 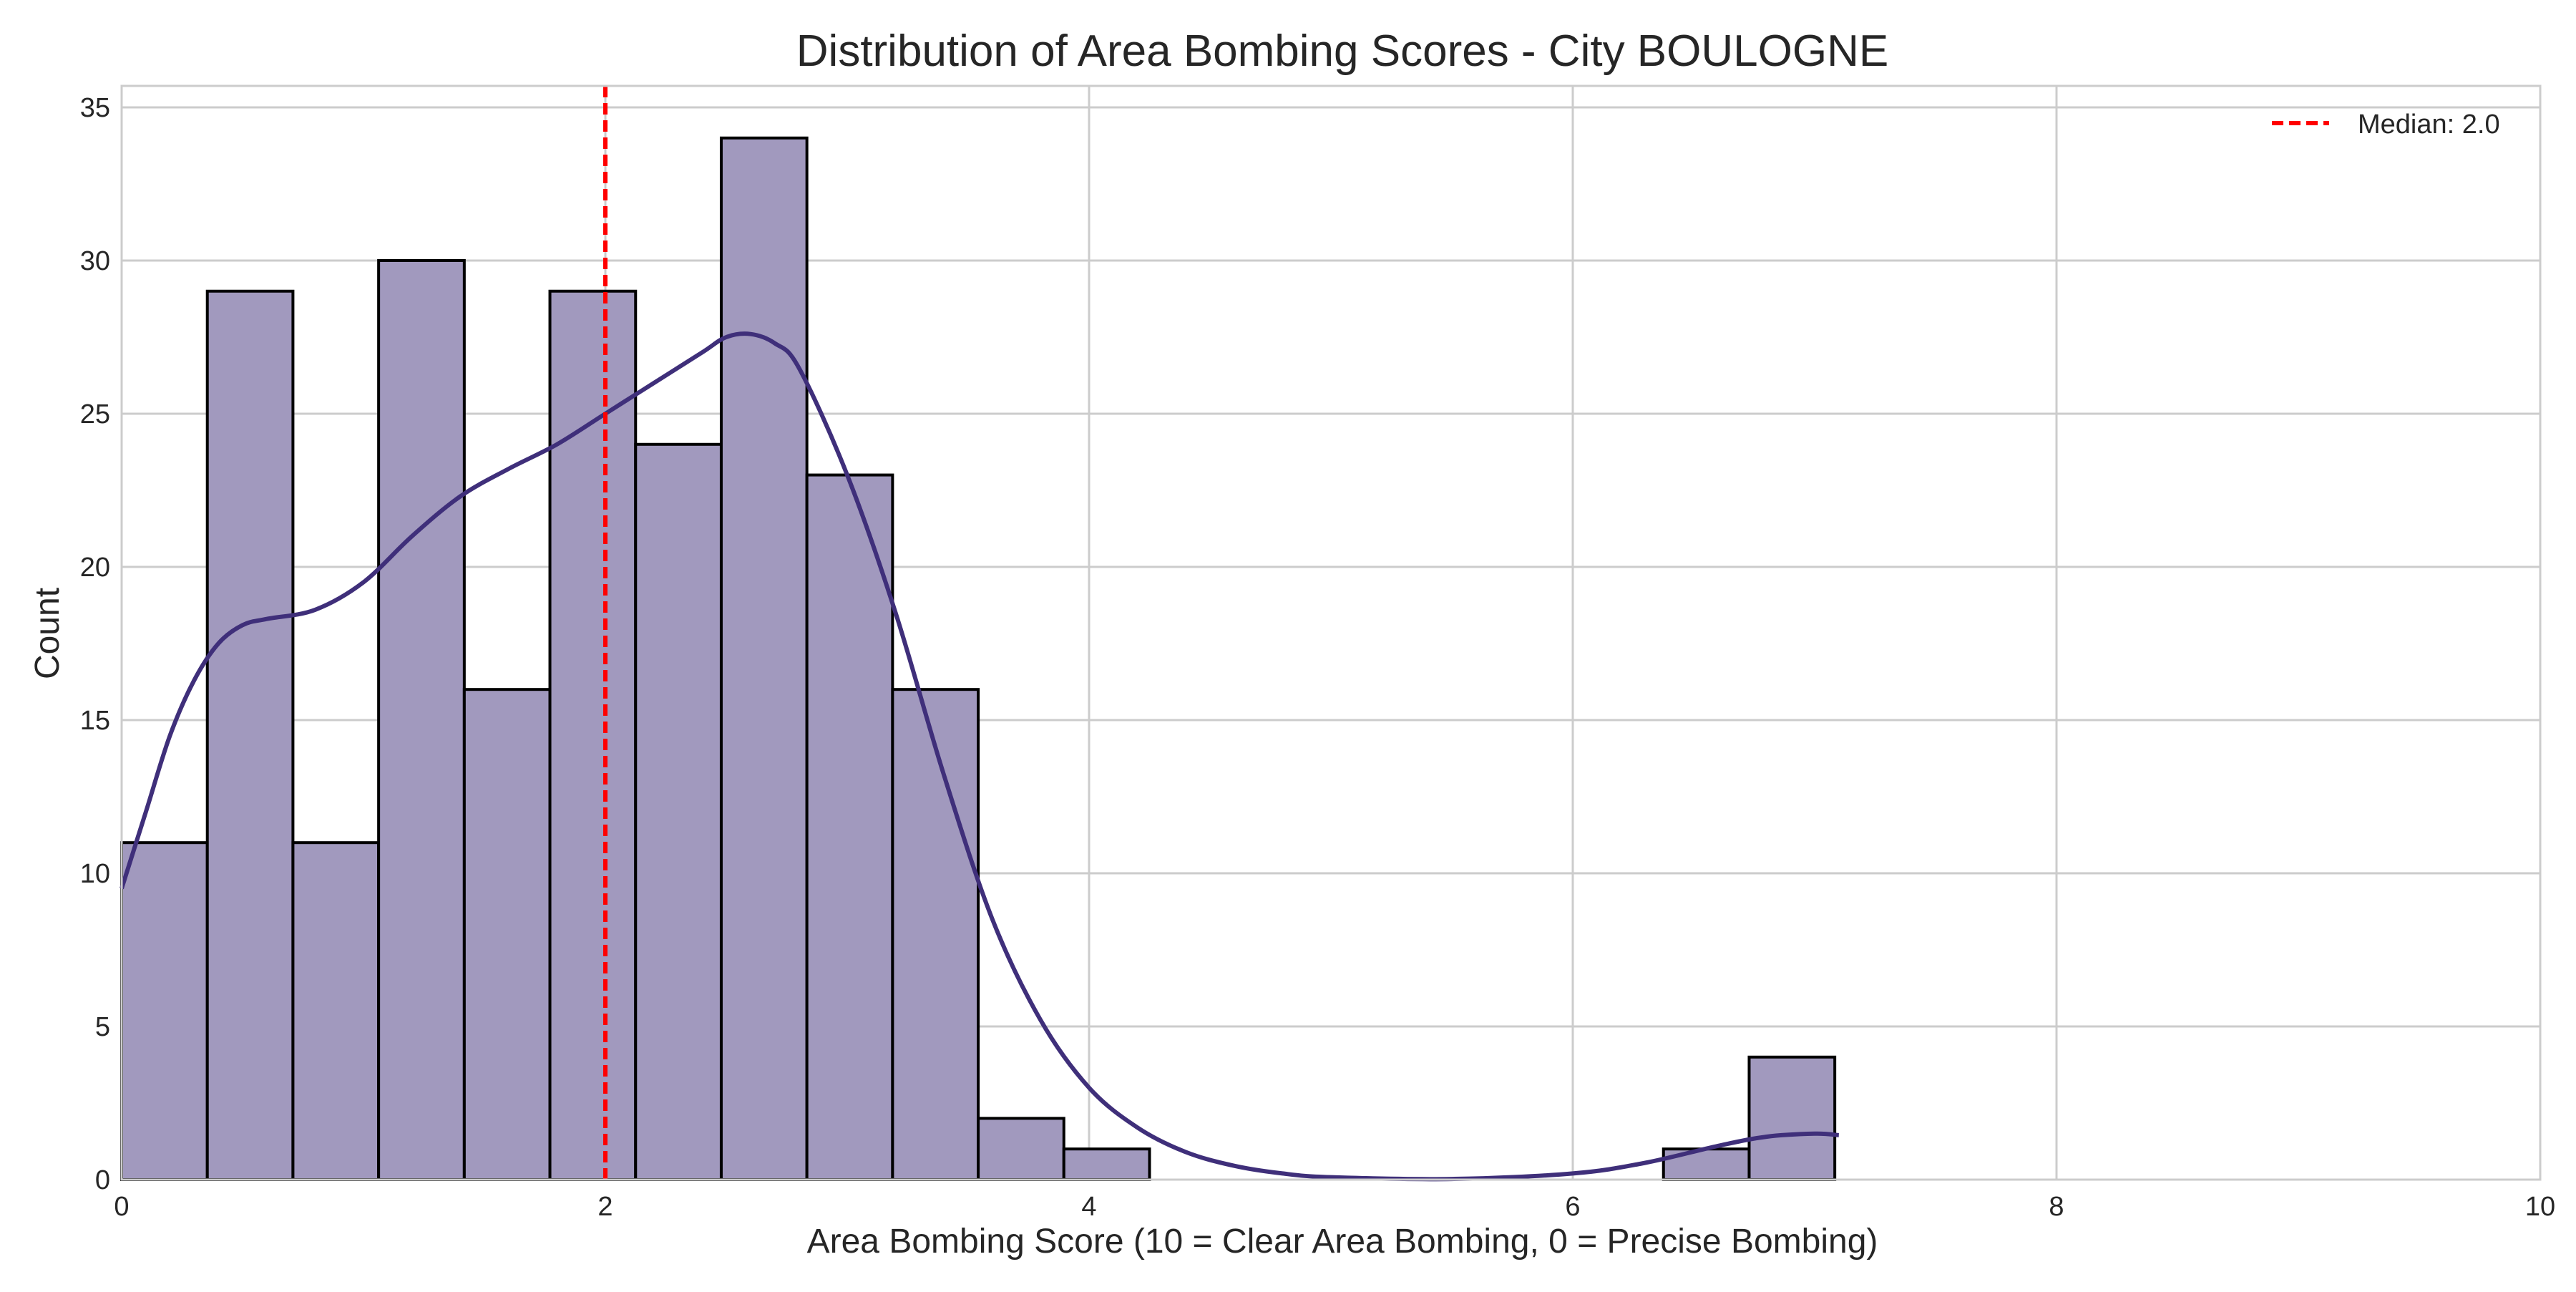 I want to click on y-tick-label: 15, so click(x=95, y=721).